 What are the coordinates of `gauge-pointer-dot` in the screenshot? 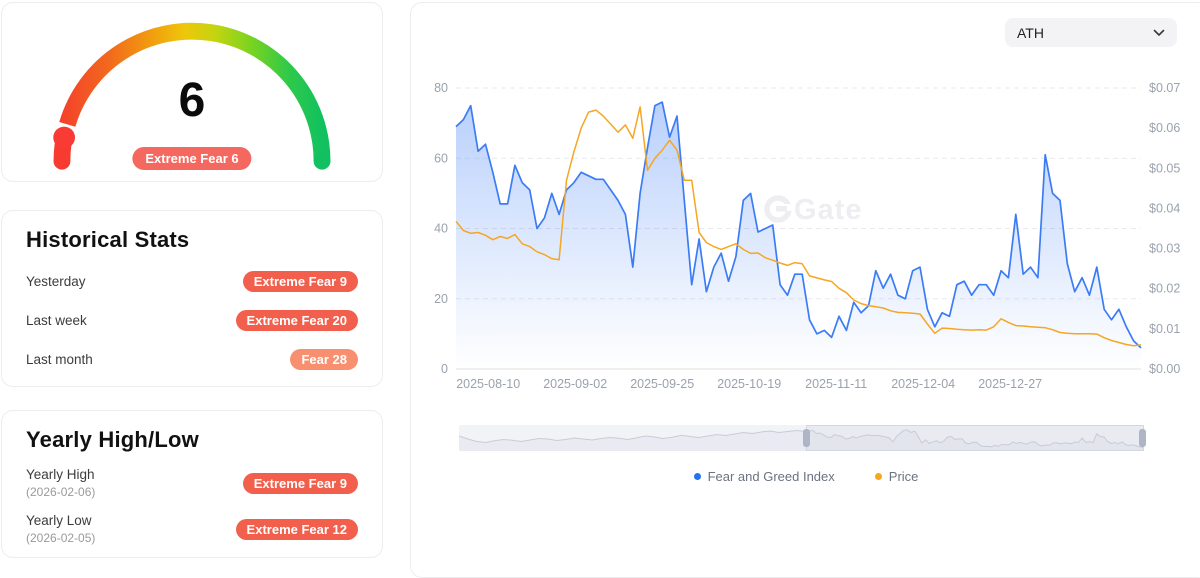 It's located at (64, 137).